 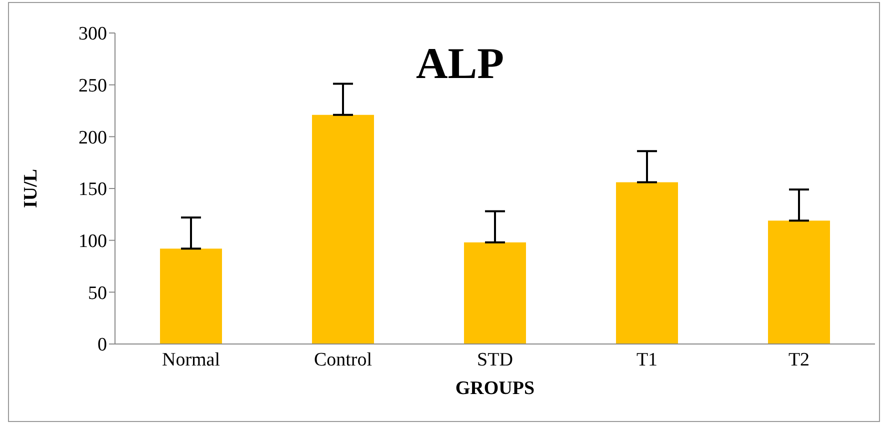 I want to click on y-tick-label: 100, so click(x=92, y=241).